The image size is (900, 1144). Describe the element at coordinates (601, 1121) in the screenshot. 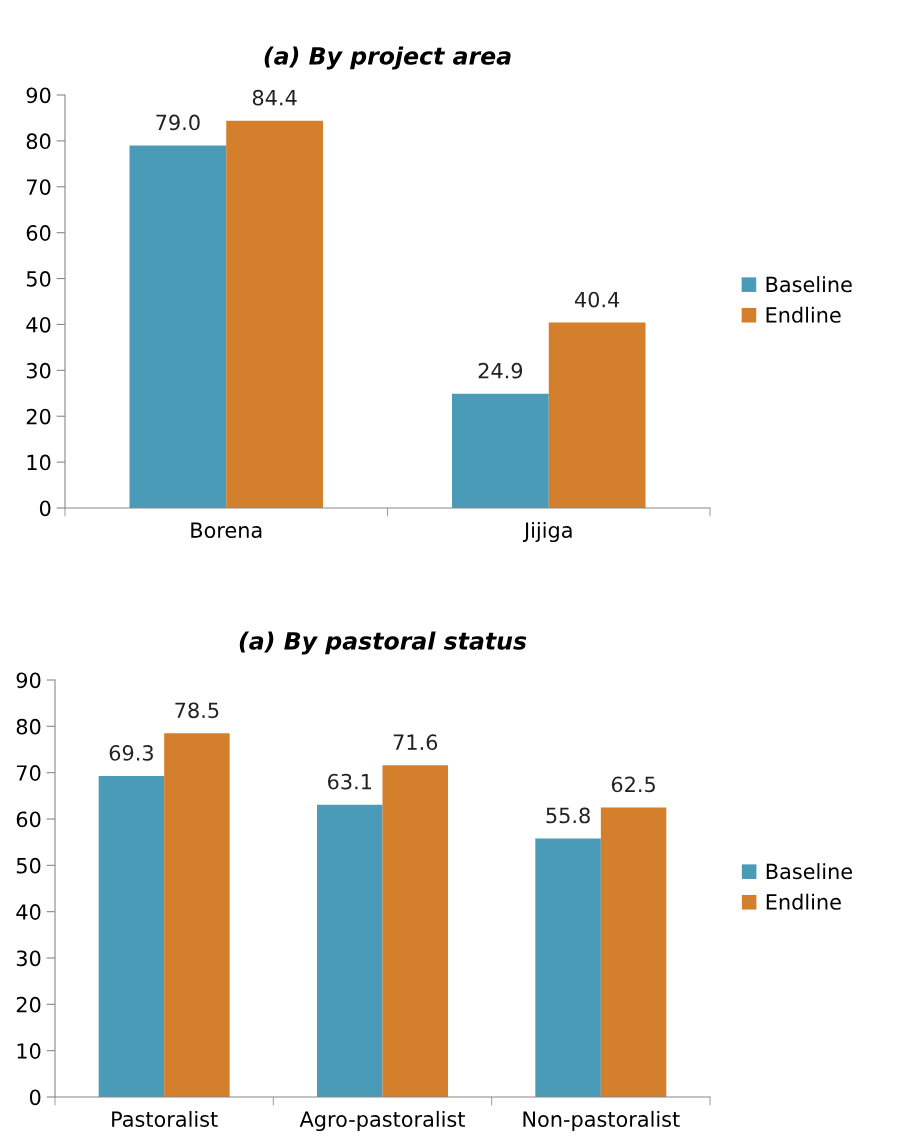

I see `x-tick-label: Non-pastoralist` at that location.